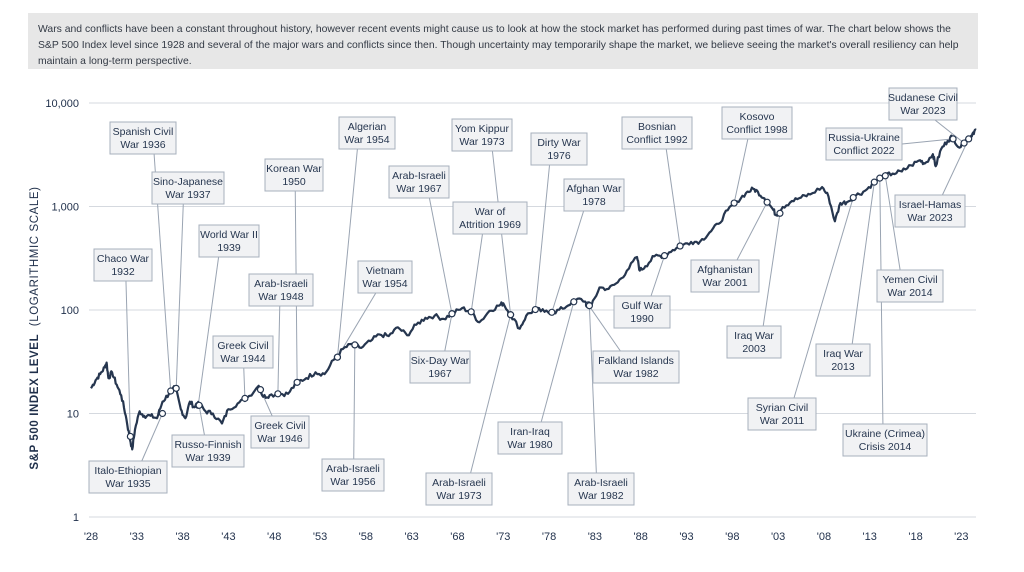 The height and width of the screenshot is (572, 1024). Describe the element at coordinates (73, 415) in the screenshot. I see `y-tick-label: 10` at that location.